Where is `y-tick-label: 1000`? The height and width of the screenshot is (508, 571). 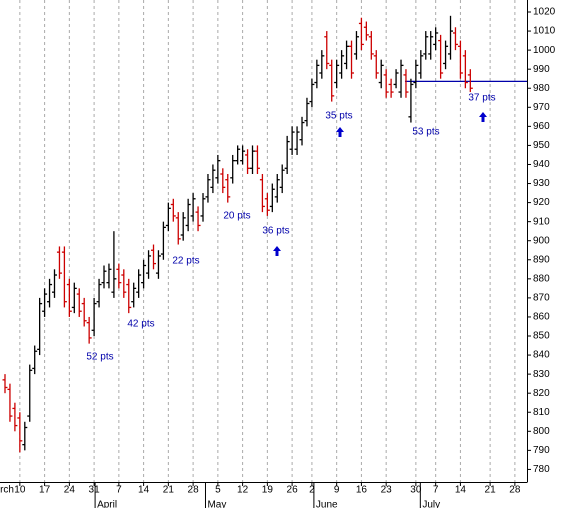
y-tick-label: 1000 is located at coordinates (544, 50).